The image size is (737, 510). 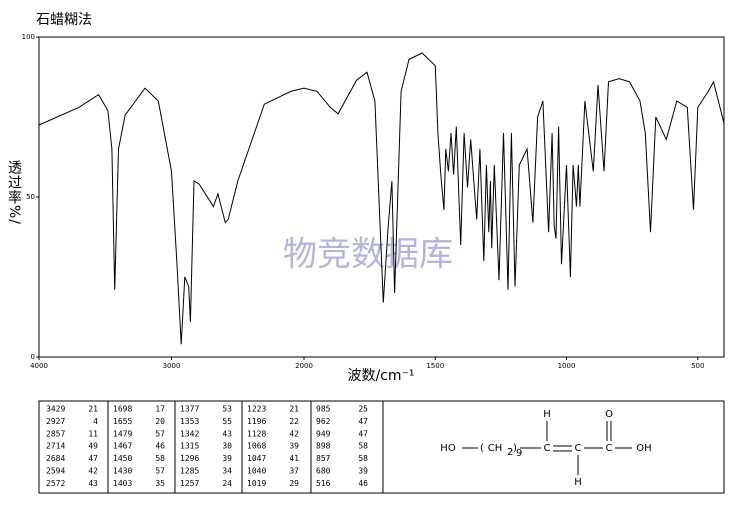 I want to click on peak-wavenumber: 2684, so click(x=55, y=458).